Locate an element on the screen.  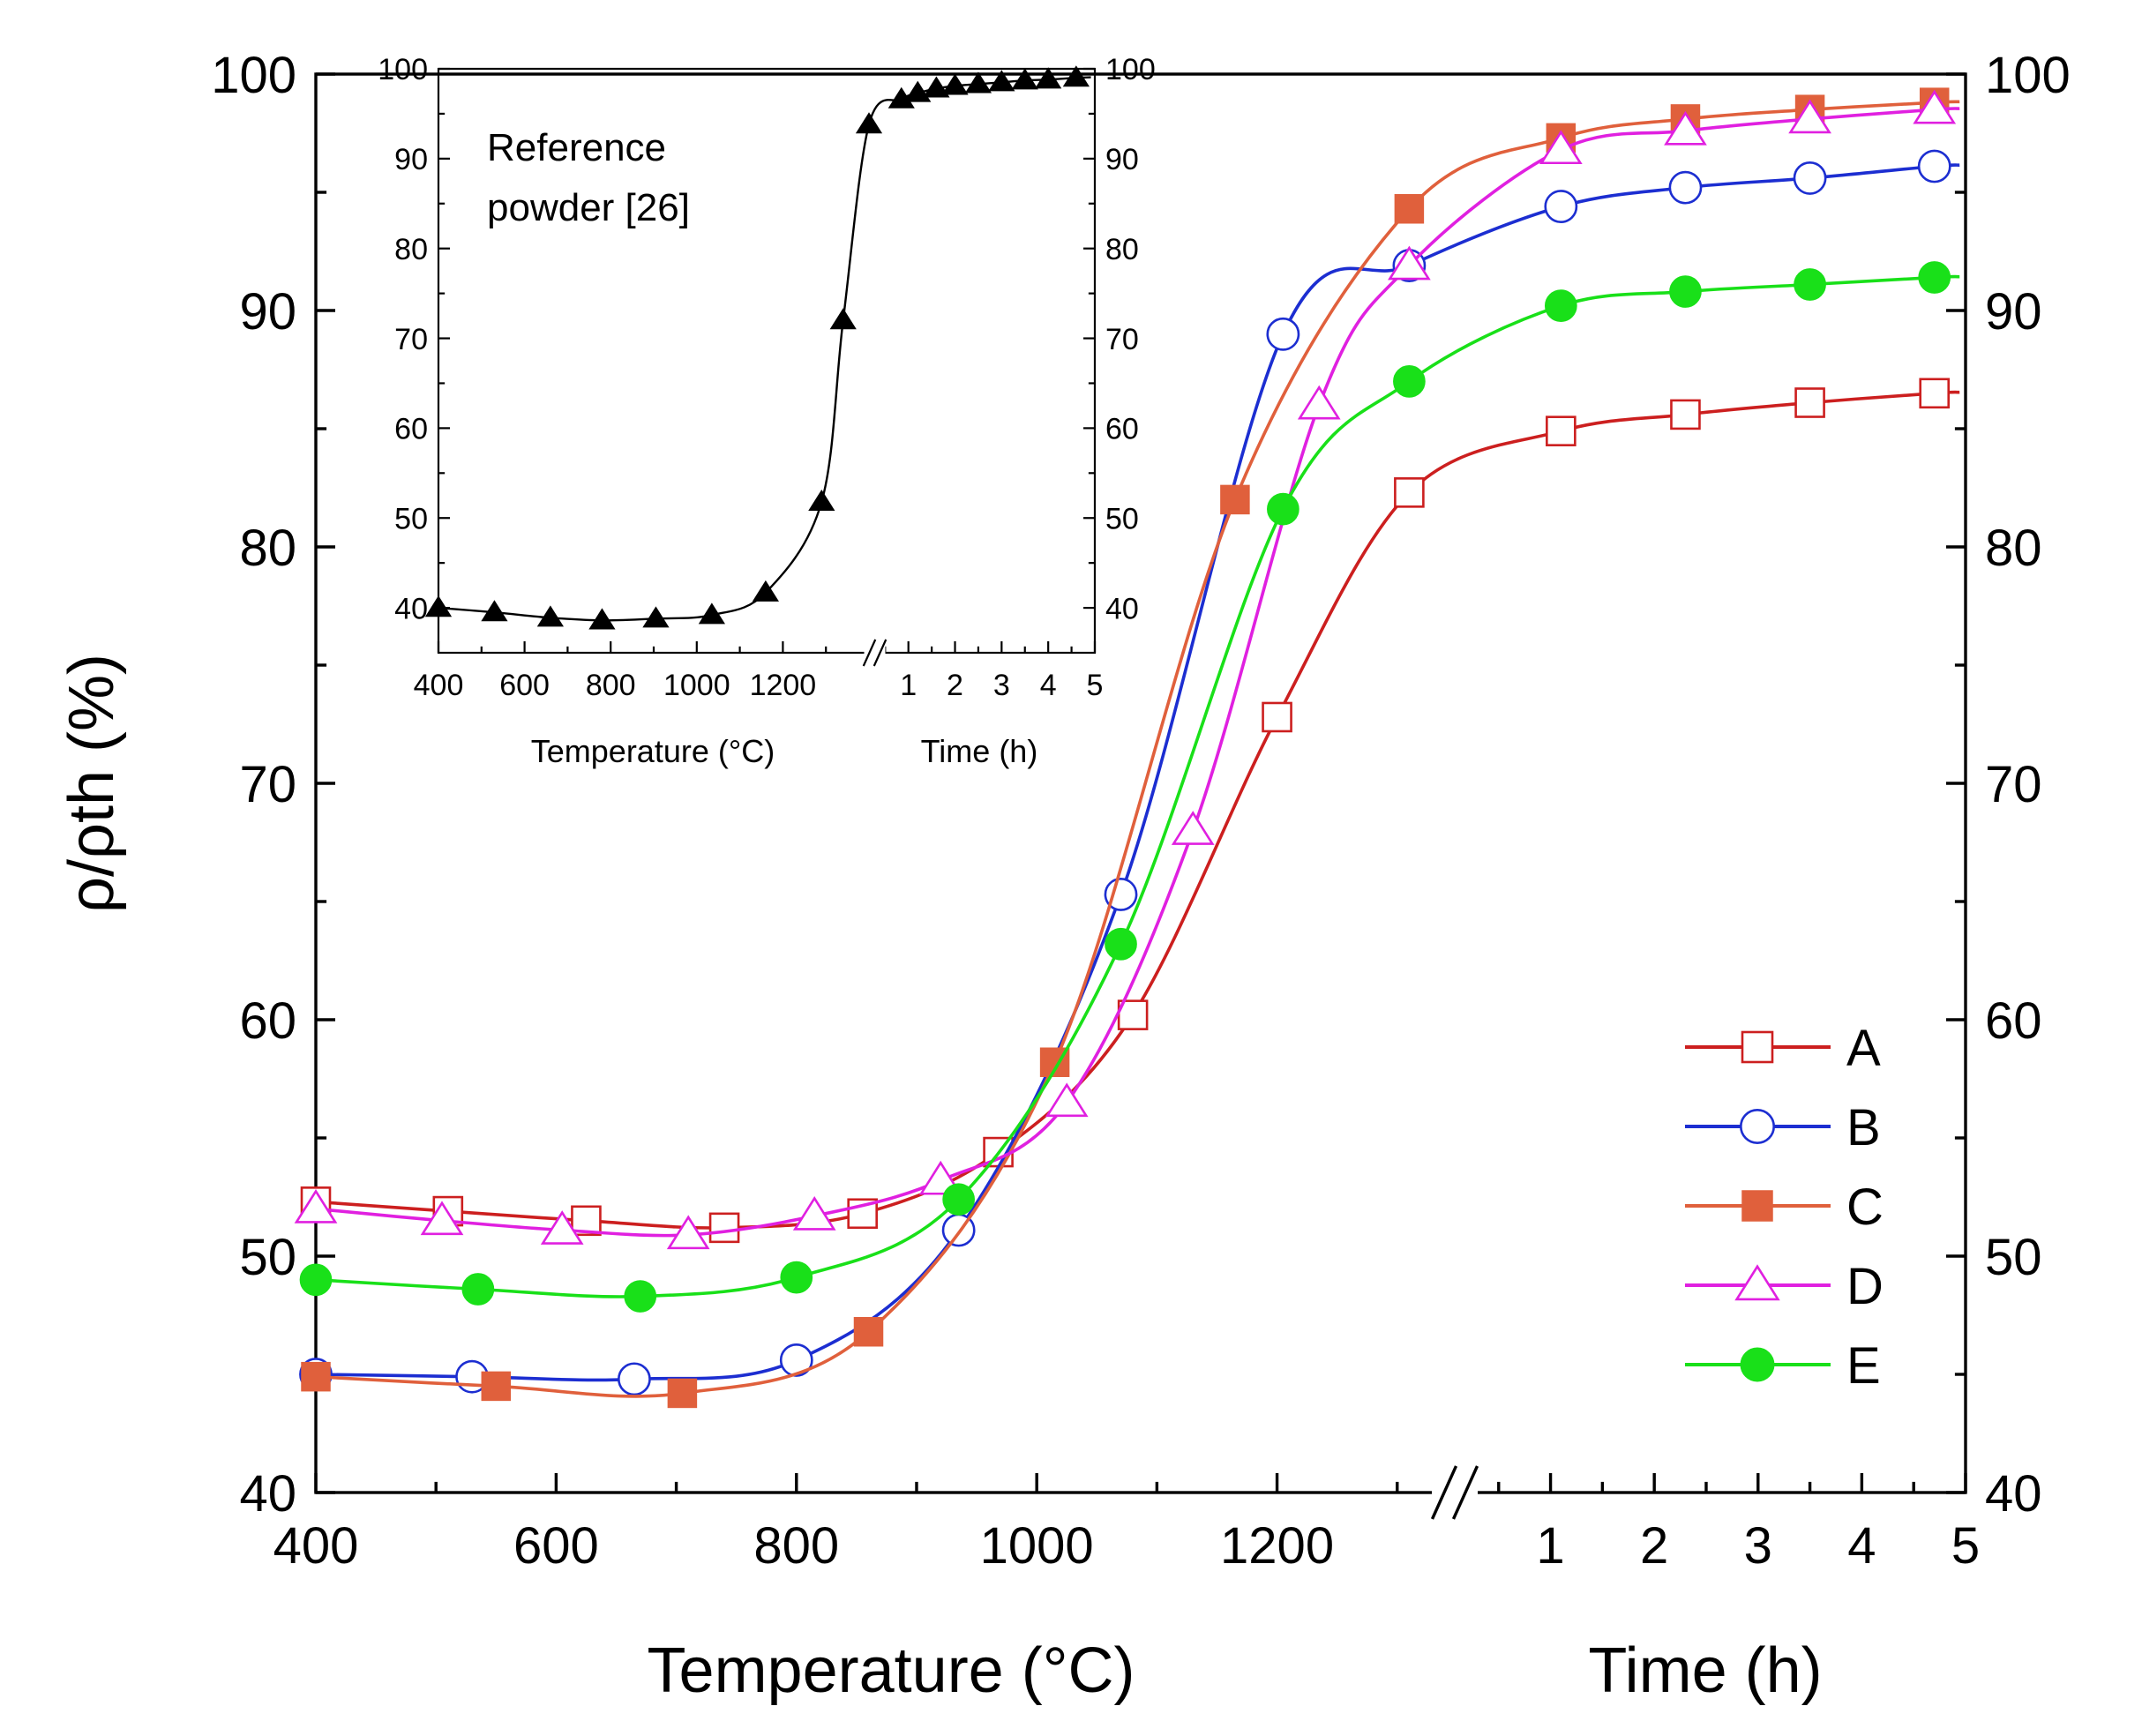
legend-item-B: B is located at coordinates (1783, 1127).